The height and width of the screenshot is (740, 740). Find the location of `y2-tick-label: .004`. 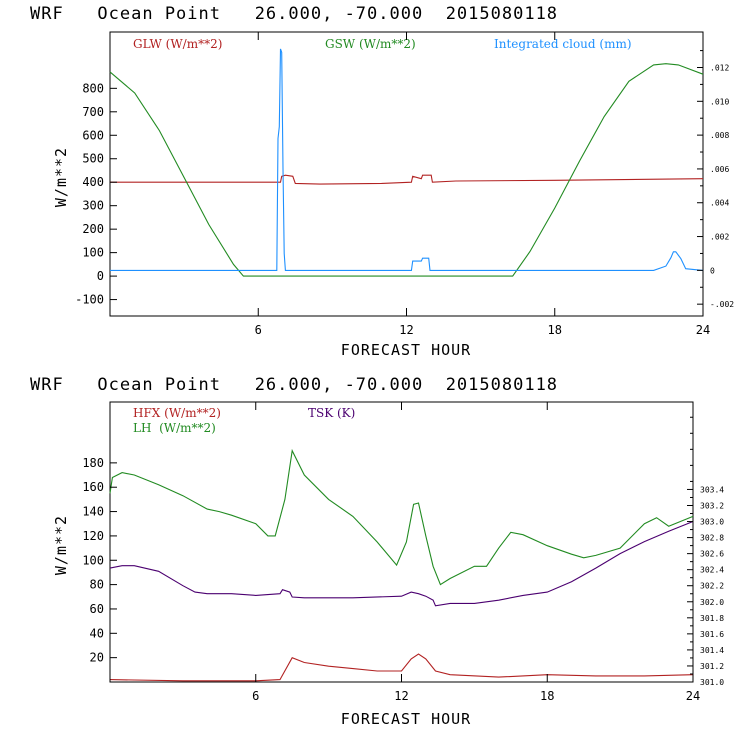

y2-tick-label: .004 is located at coordinates (719, 203).